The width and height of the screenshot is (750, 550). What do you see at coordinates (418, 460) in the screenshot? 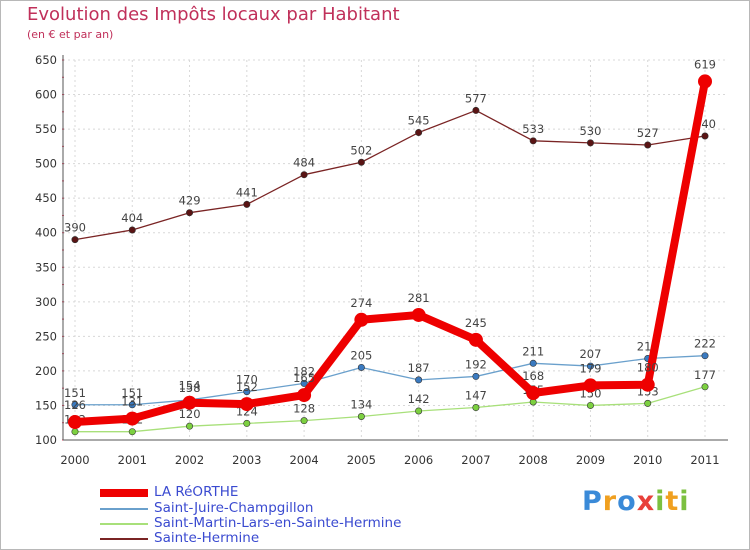
I see `x-tick-label-2006: 2006` at bounding box center [418, 460].